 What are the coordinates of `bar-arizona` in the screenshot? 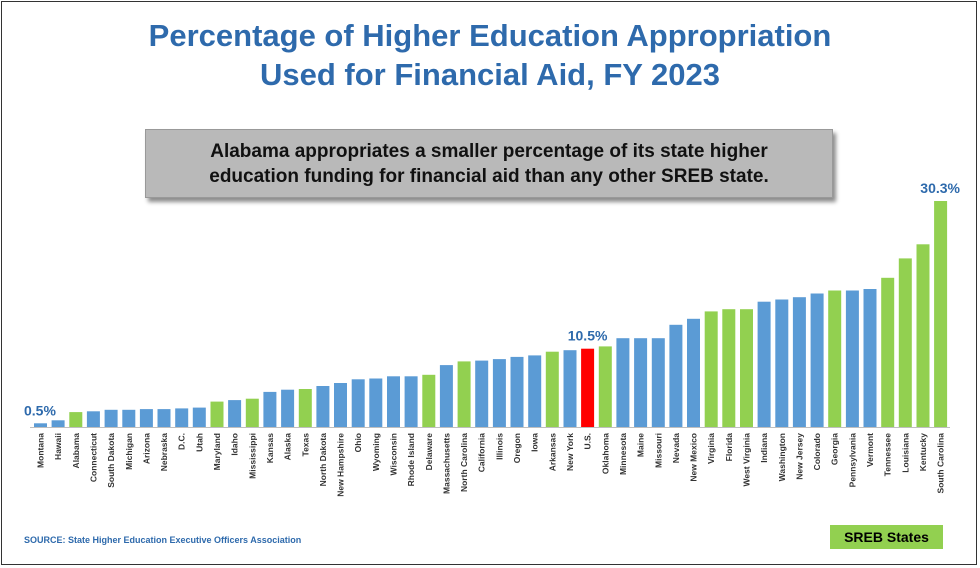 It's located at (146, 418).